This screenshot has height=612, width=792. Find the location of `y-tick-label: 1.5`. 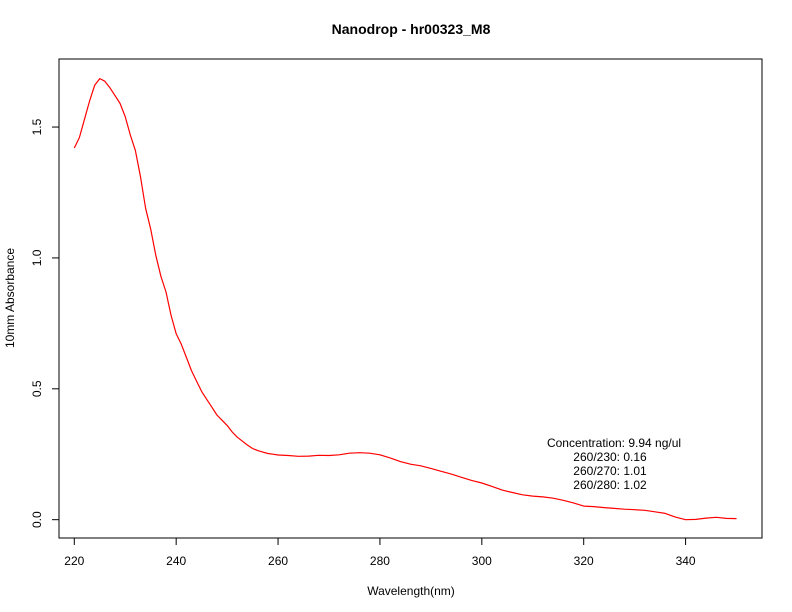

y-tick-label: 1.5 is located at coordinates (37, 126).